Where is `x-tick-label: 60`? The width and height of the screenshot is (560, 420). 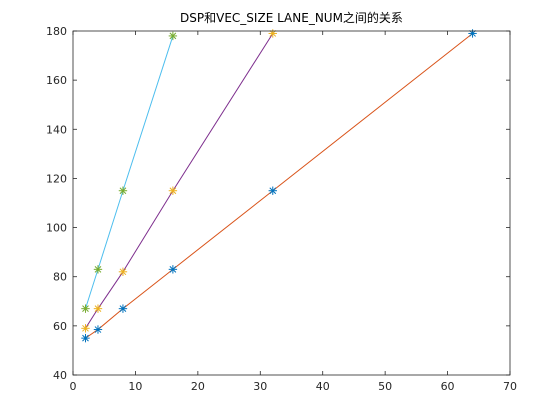
x-tick-label: 60 is located at coordinates (448, 386).